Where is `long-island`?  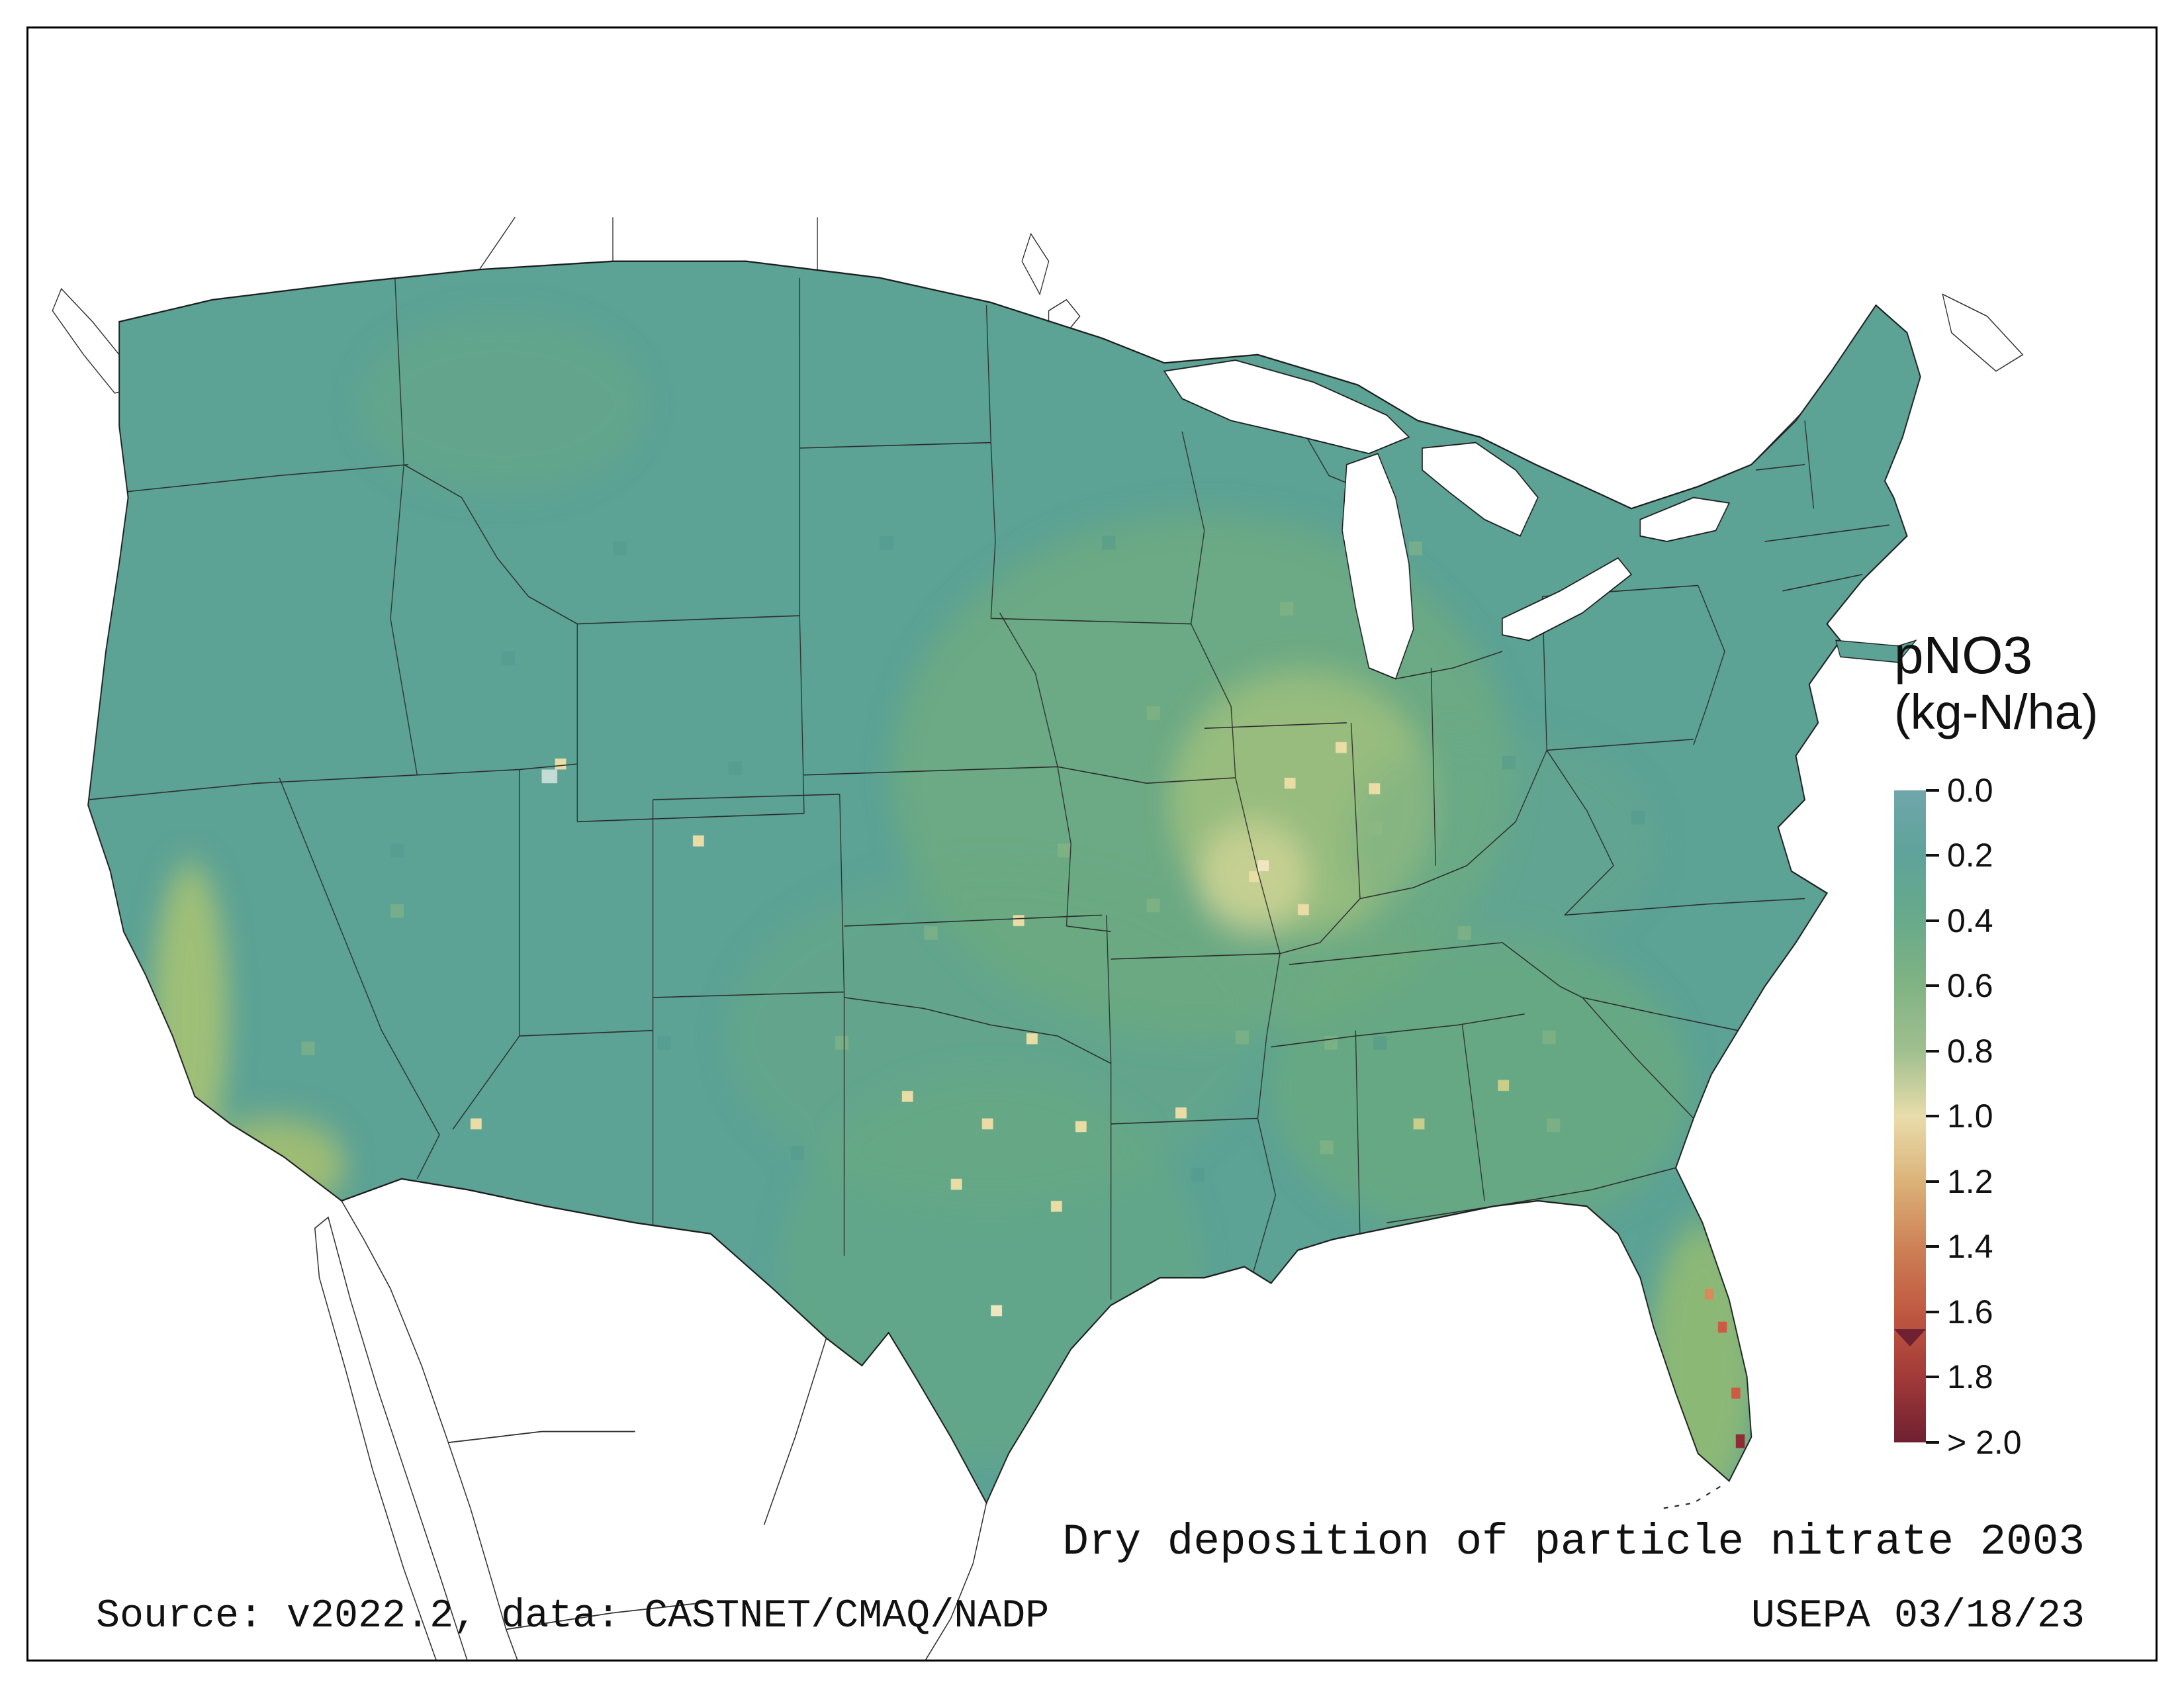
long-island is located at coordinates (1876, 651).